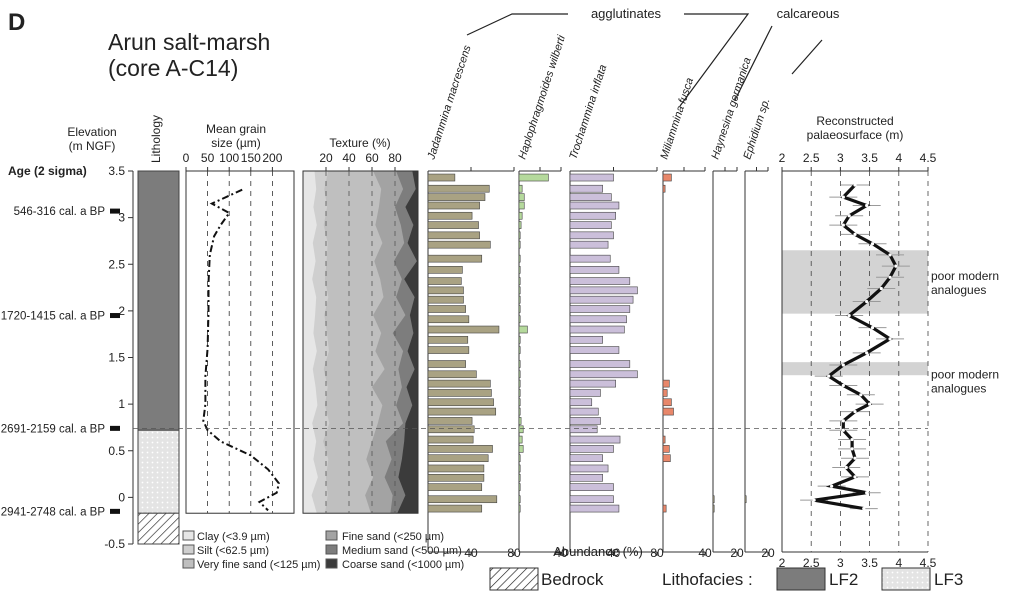  What do you see at coordinates (326, 158) in the screenshot?
I see `texture-tick-label: 20` at bounding box center [326, 158].